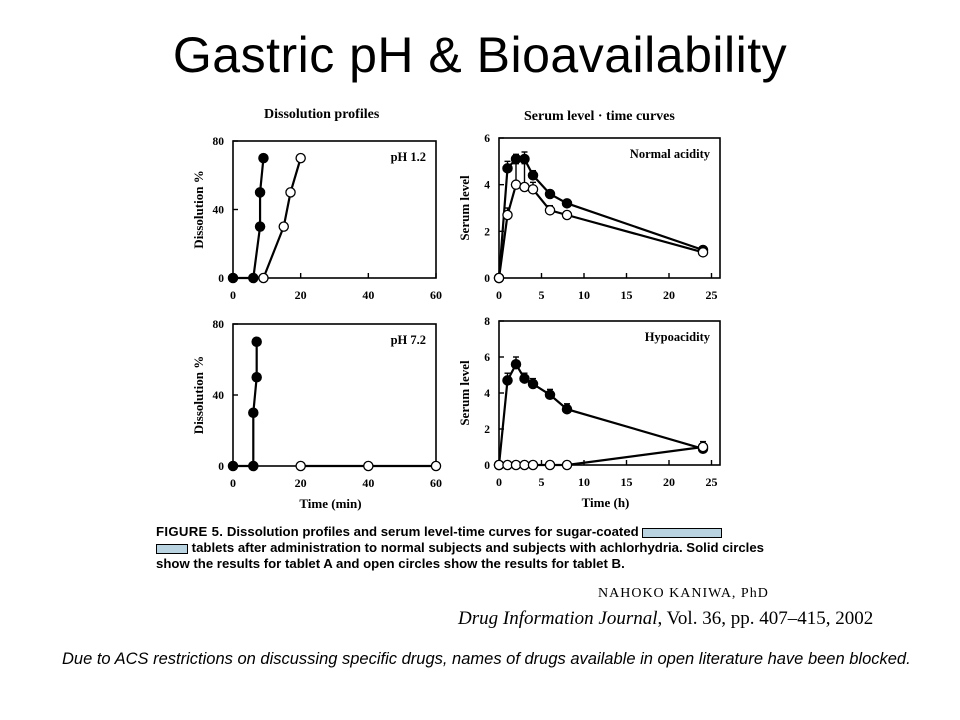  What do you see at coordinates (368, 295) in the screenshot?
I see `x-tick-label: 40` at bounding box center [368, 295].